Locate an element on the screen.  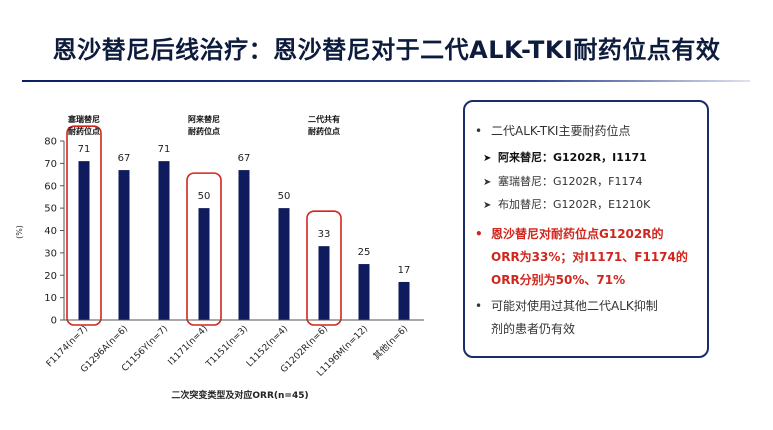
title-divider is located at coordinates (386, 81).